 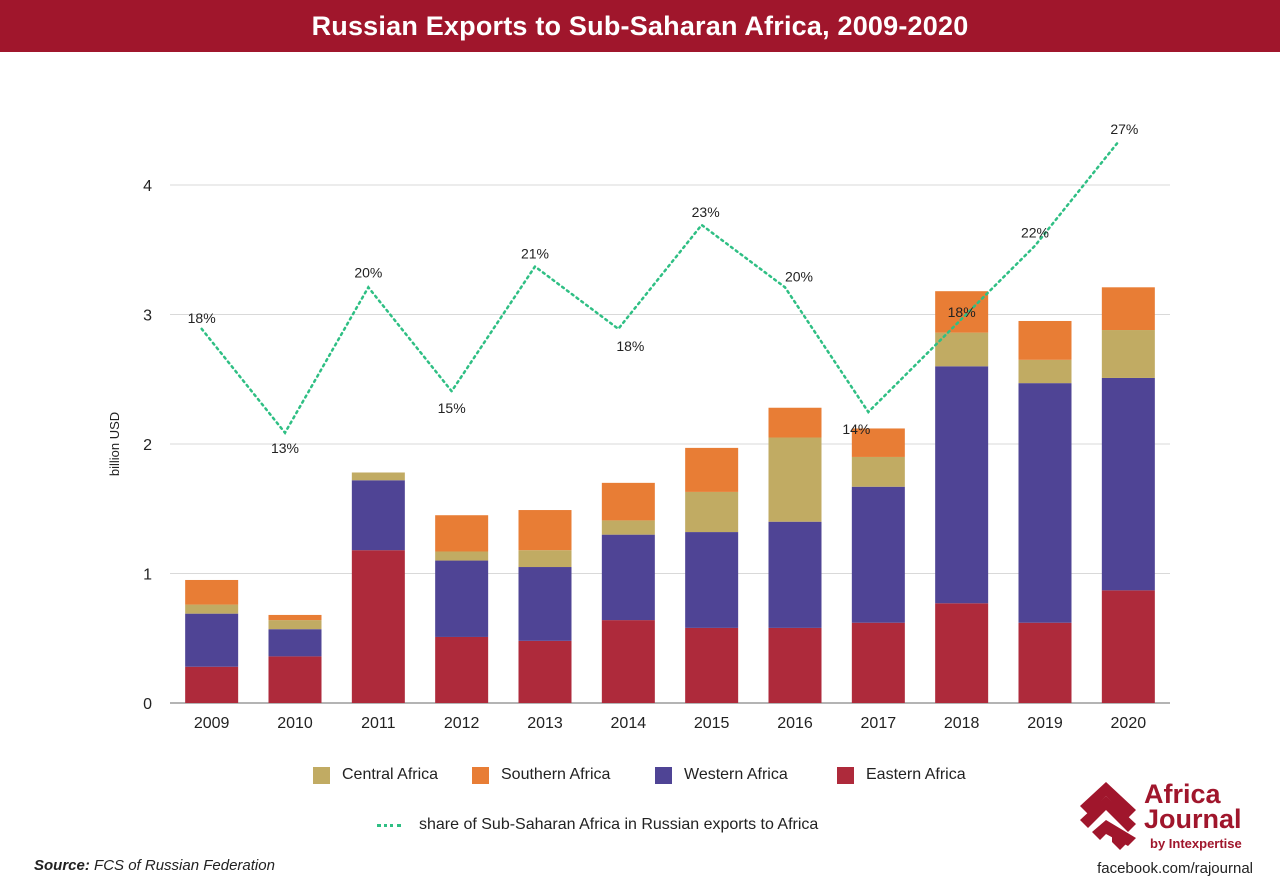 What do you see at coordinates (663, 775) in the screenshot?
I see `legend-swatch-western` at bounding box center [663, 775].